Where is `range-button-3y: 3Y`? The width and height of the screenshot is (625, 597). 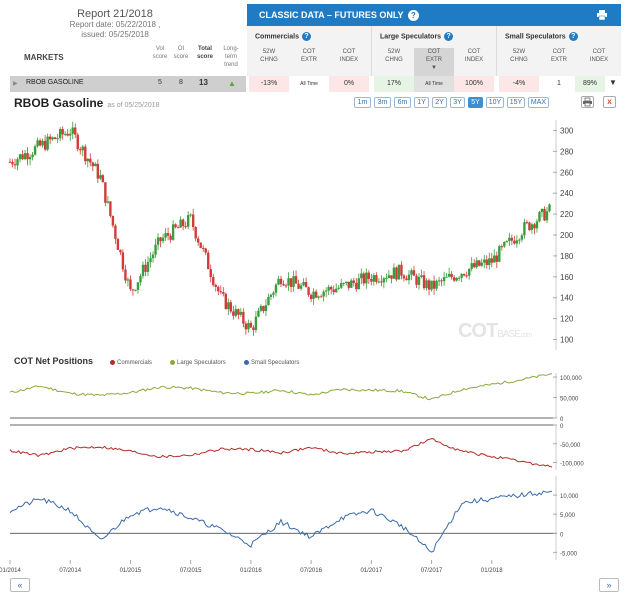 range-button-3y: 3Y is located at coordinates (457, 102).